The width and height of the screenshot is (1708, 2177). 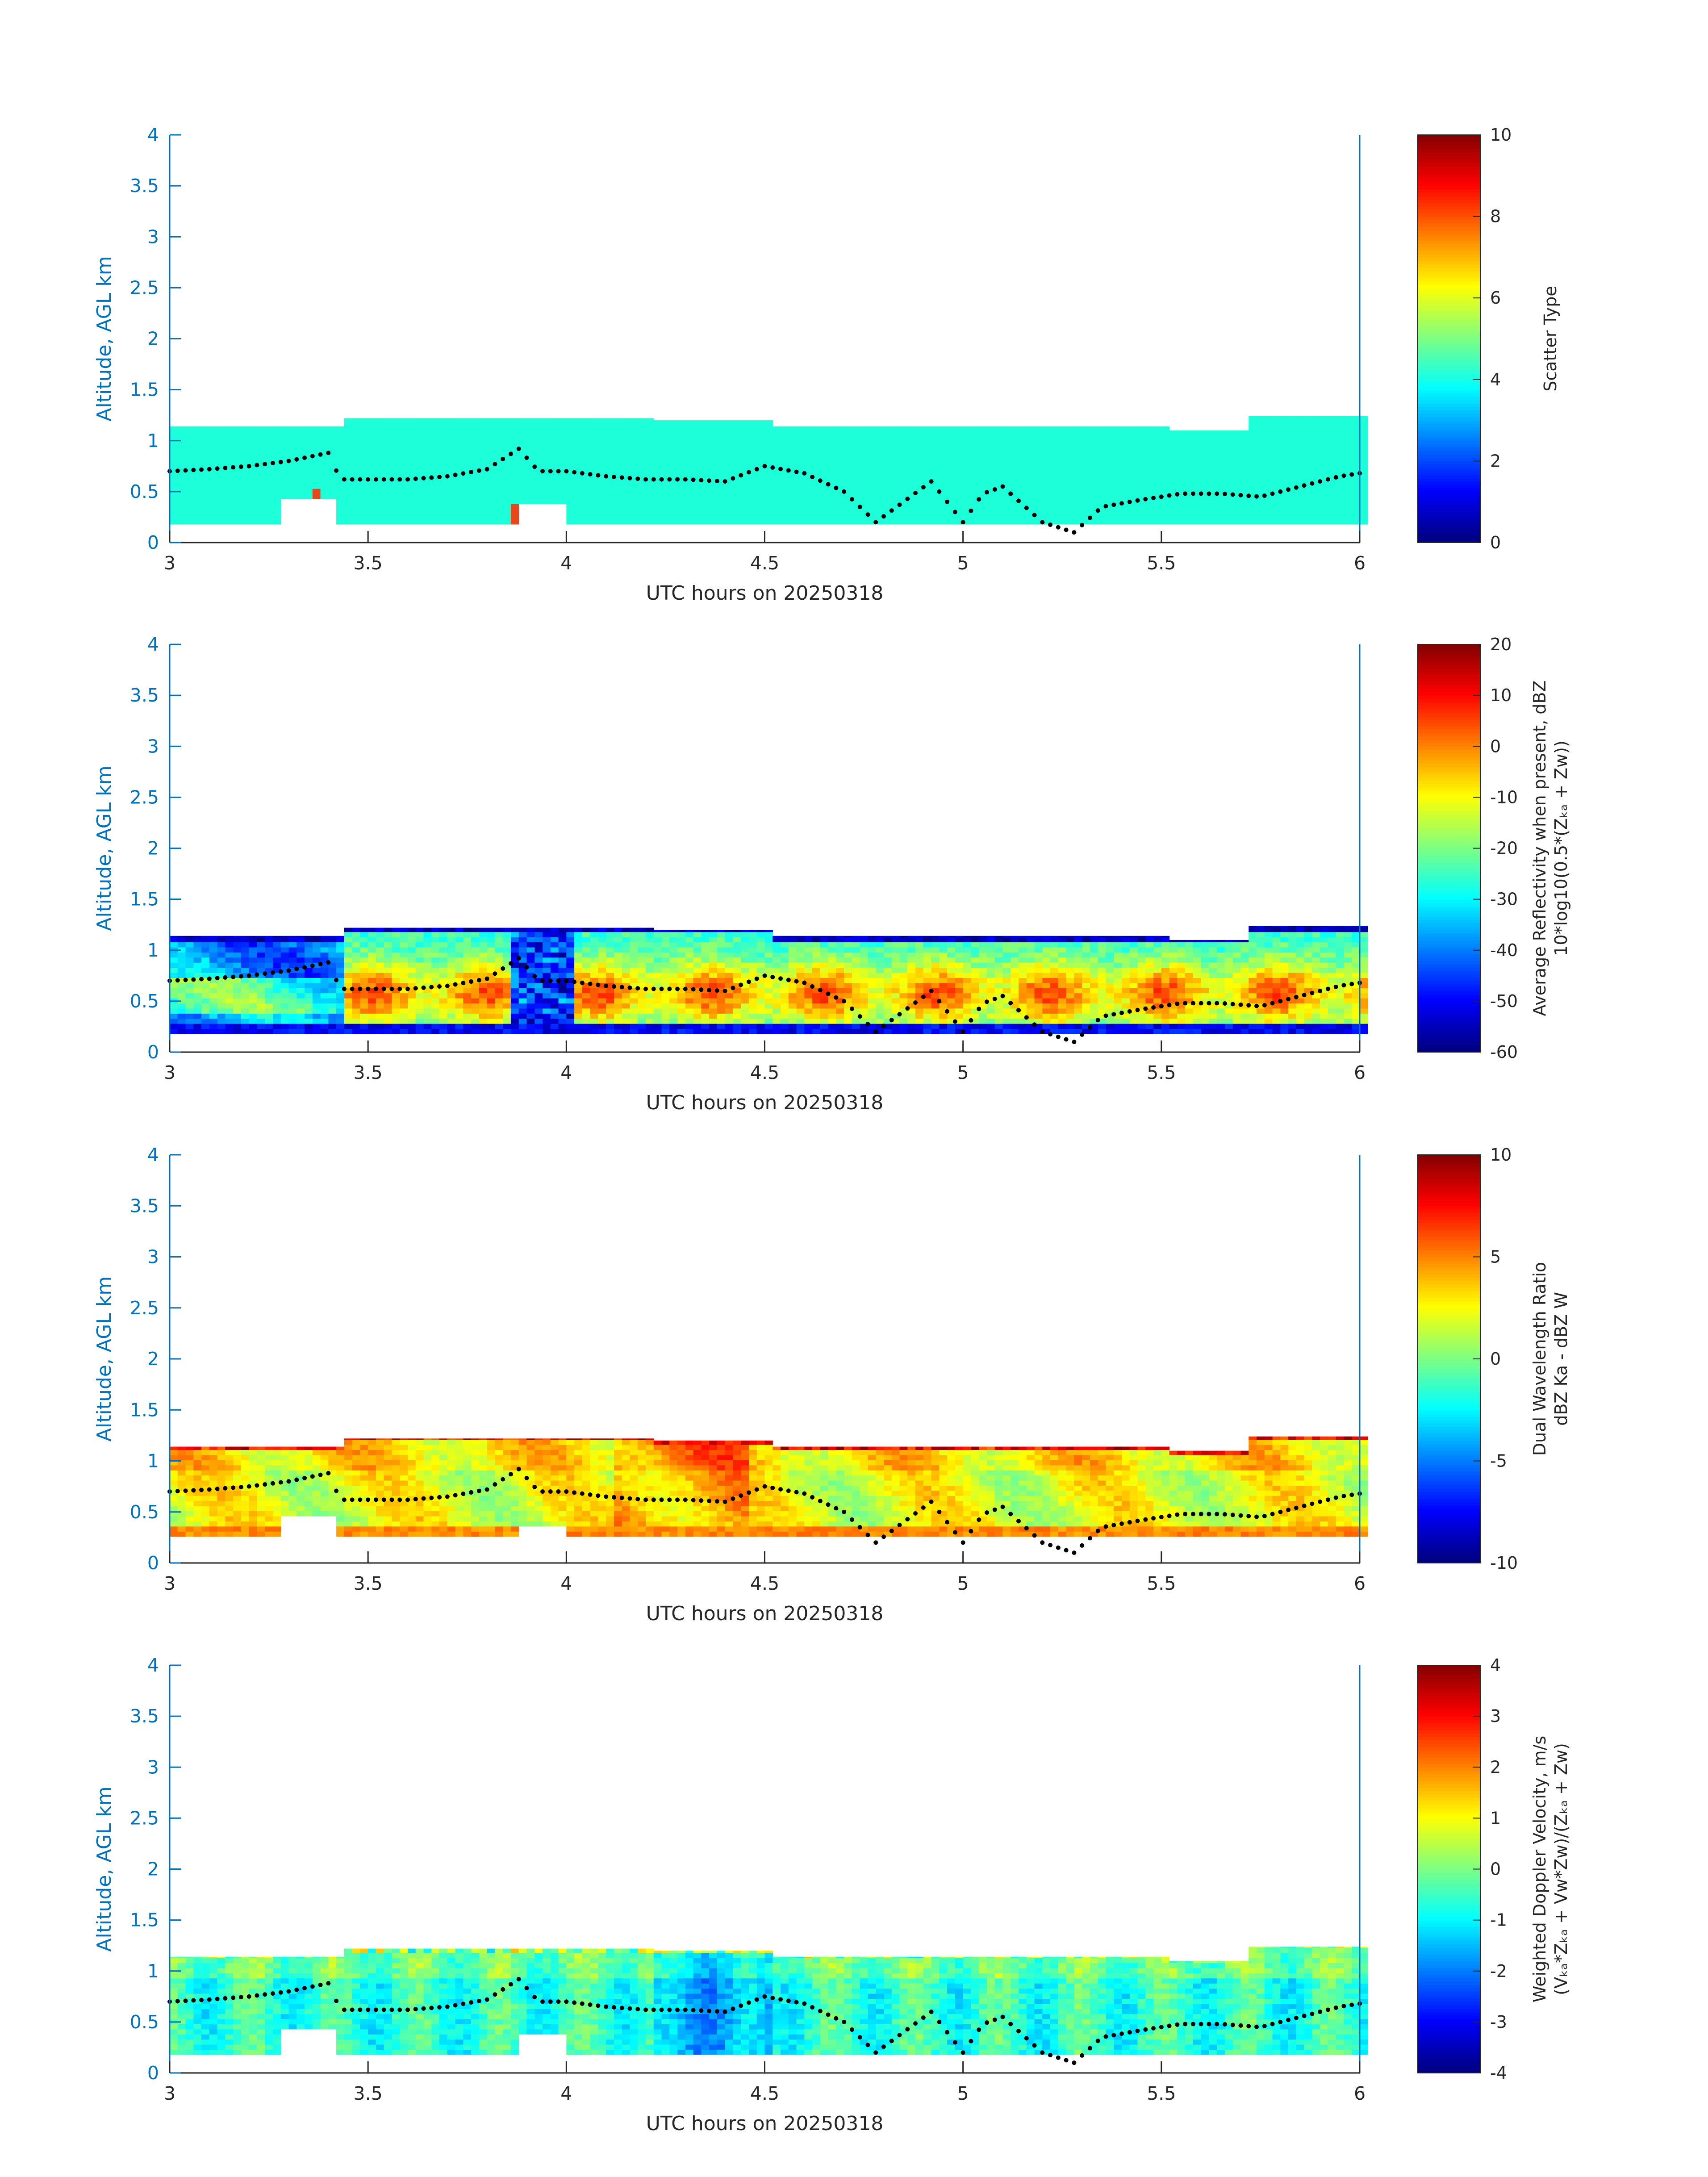 What do you see at coordinates (1449, 338) in the screenshot?
I see `colorbar-frame` at bounding box center [1449, 338].